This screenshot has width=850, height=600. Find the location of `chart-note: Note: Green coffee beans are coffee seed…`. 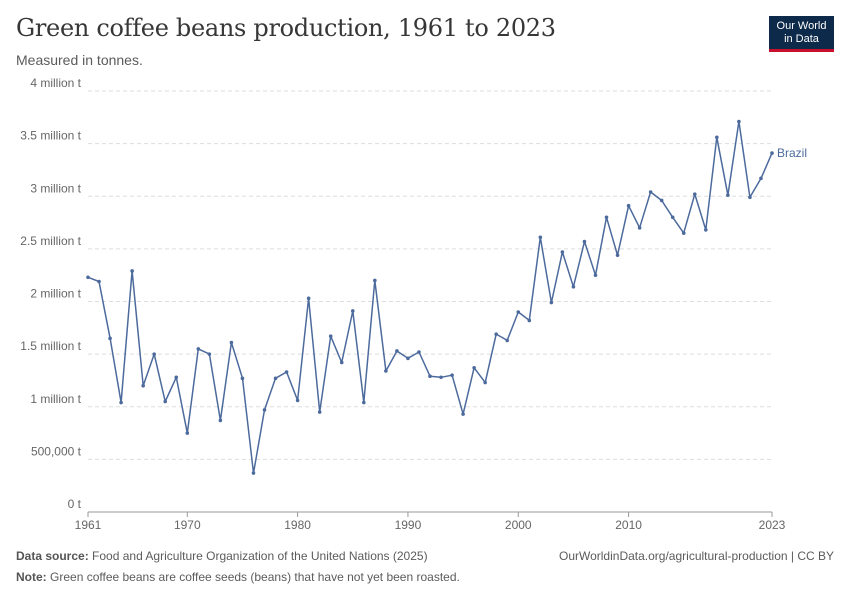

chart-note: Note: Green coffee beans are coffee seed… is located at coordinates (238, 577).